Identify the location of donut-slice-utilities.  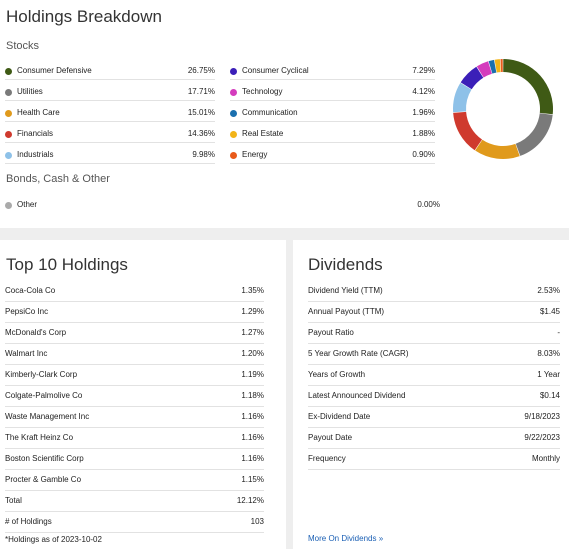
(534, 134).